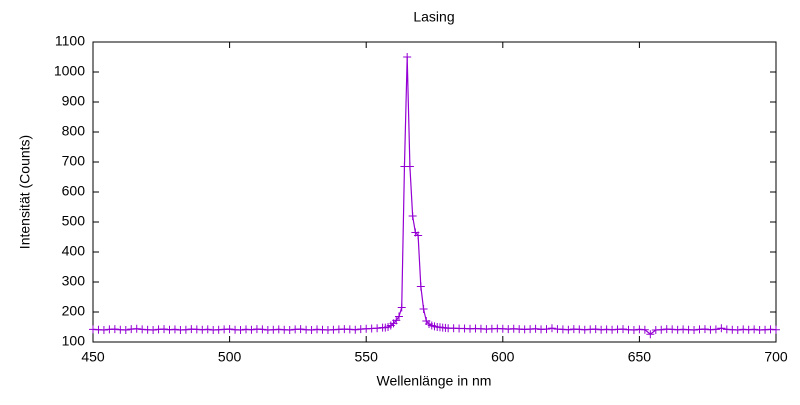 The width and height of the screenshot is (800, 405). What do you see at coordinates (74, 101) in the screenshot?
I see `y-tick-label: 900` at bounding box center [74, 101].